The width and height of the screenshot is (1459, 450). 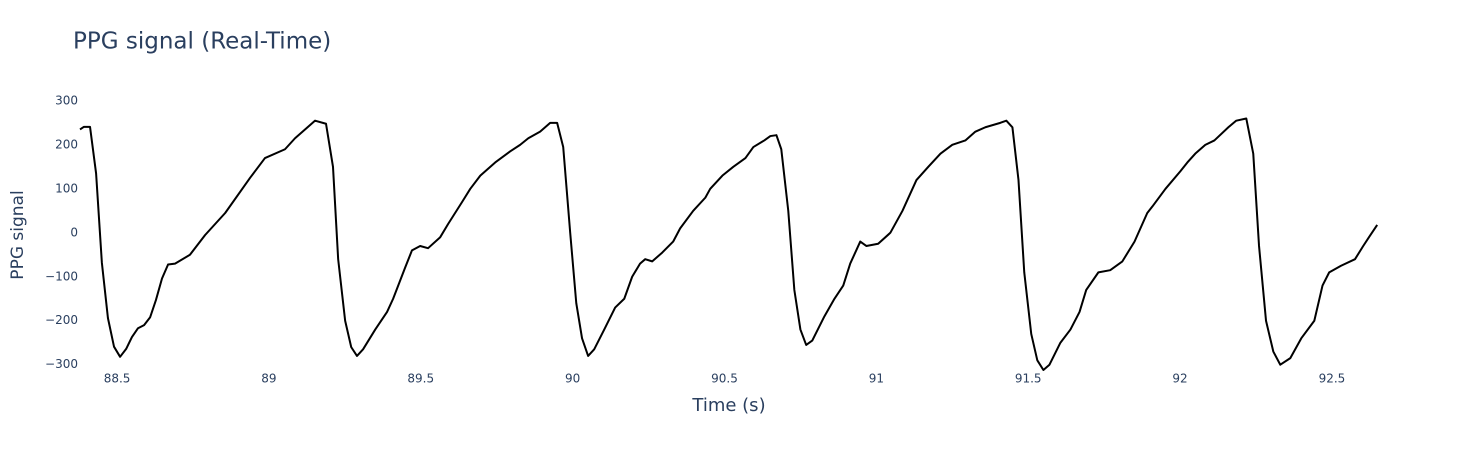 What do you see at coordinates (268, 379) in the screenshot?
I see `x-tick-label: 89` at bounding box center [268, 379].